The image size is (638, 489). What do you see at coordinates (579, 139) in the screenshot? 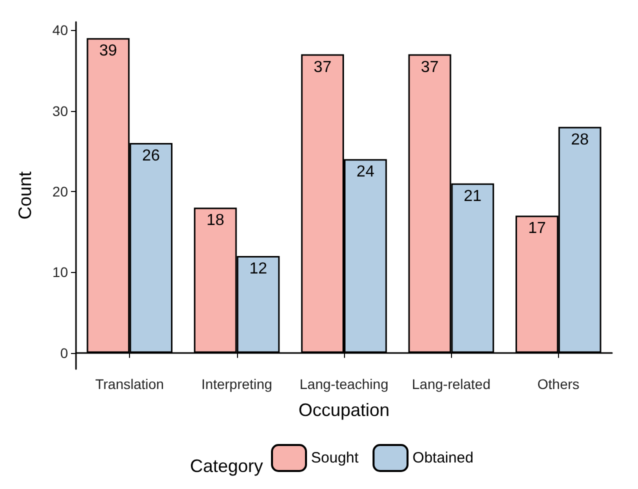
I see `data-label: 28` at bounding box center [579, 139].